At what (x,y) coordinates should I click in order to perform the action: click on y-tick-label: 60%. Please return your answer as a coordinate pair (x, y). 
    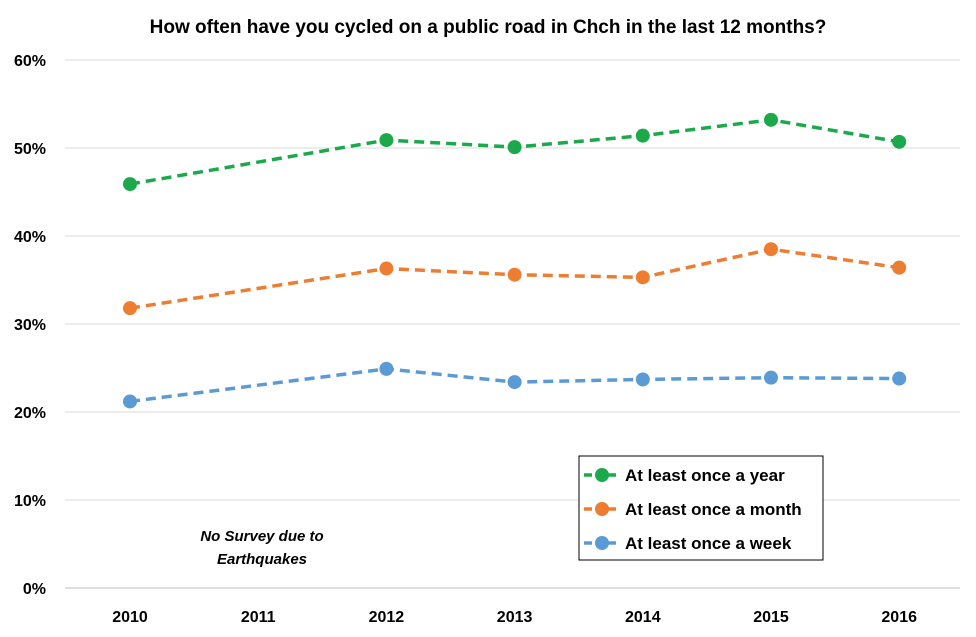
    Looking at the image, I should click on (30, 61).